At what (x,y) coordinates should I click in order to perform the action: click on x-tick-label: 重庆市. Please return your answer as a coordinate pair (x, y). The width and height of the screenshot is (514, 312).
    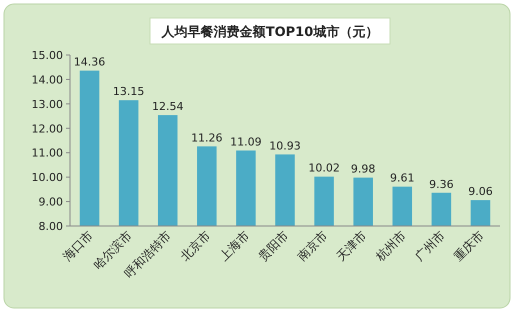
    Looking at the image, I should click on (469, 246).